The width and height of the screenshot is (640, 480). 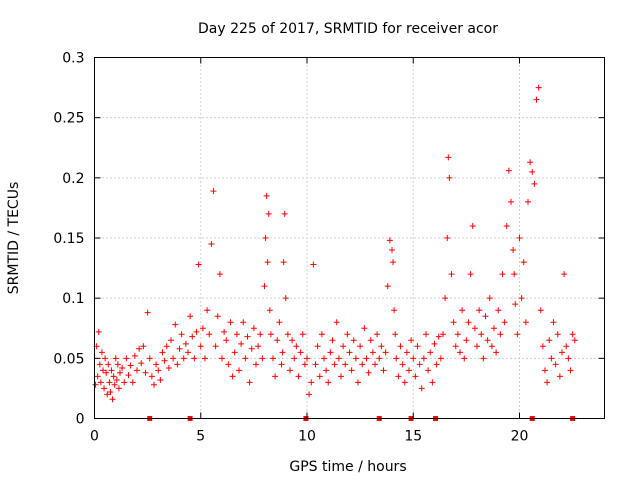 What do you see at coordinates (68, 239) in the screenshot?
I see `y-tick-label: 0.15` at bounding box center [68, 239].